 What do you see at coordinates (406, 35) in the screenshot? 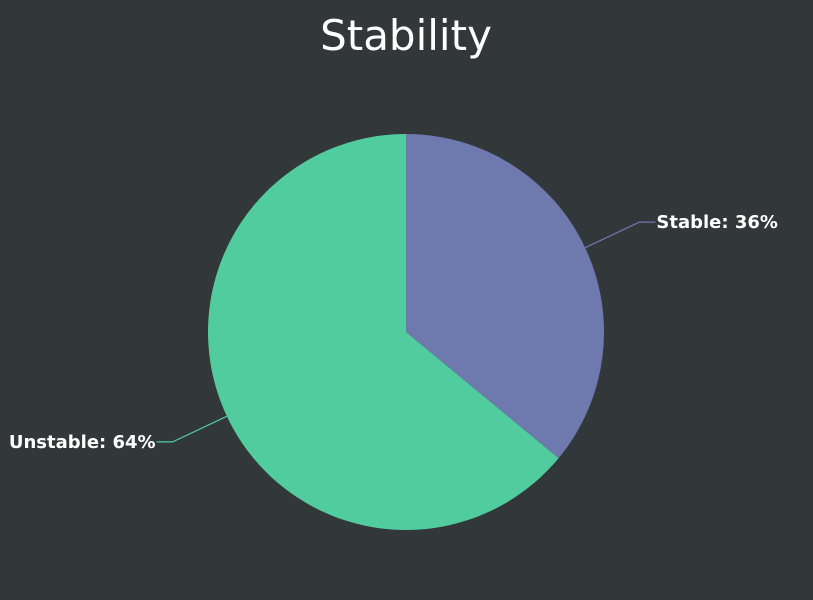
I see `chart-title: Stability` at bounding box center [406, 35].